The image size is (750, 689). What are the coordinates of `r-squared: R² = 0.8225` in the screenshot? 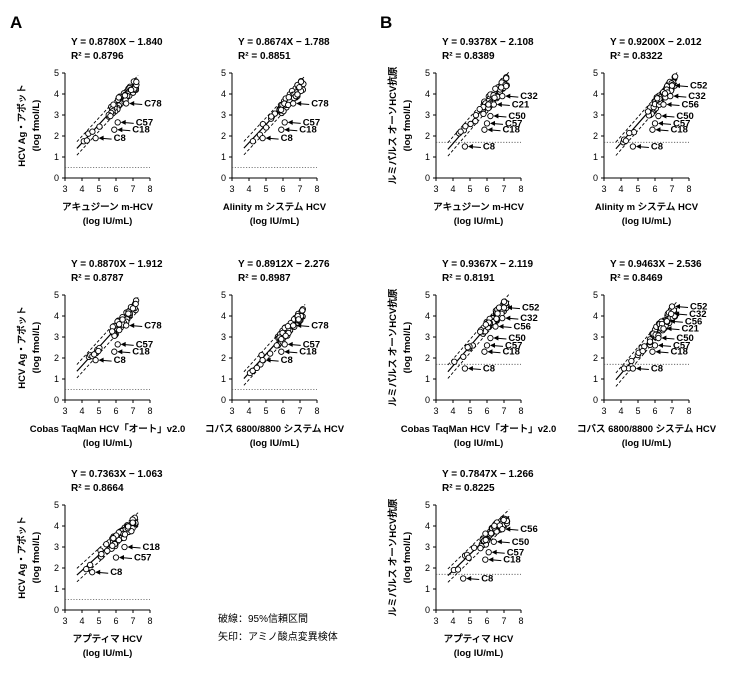 It's located at (468, 488).